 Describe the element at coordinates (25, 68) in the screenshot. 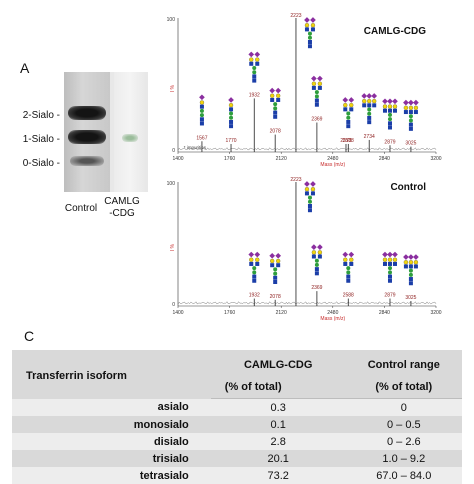

I see `panel-a-letter: A` at that location.